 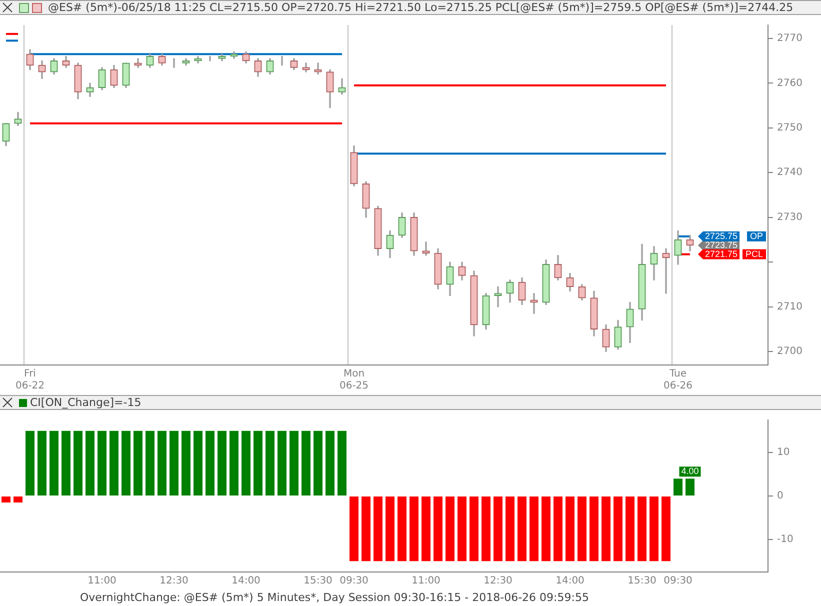 I want to click on data-label: 2725.75, so click(x=721, y=235).